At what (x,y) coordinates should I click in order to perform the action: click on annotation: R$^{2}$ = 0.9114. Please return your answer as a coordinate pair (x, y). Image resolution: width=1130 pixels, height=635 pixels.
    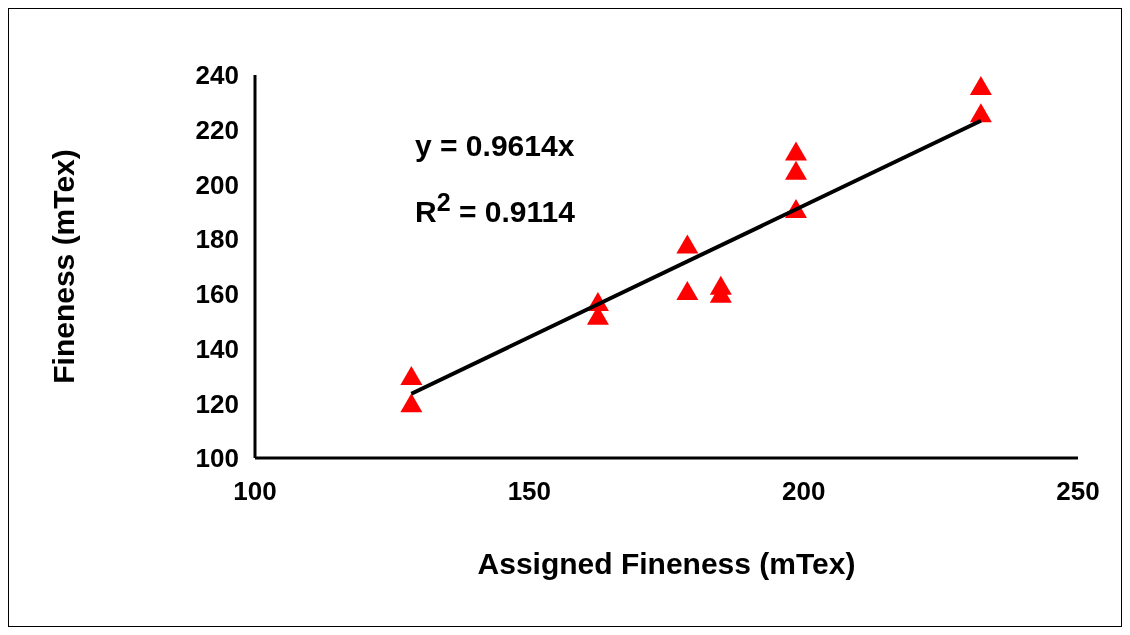
    Looking at the image, I should click on (495, 208).